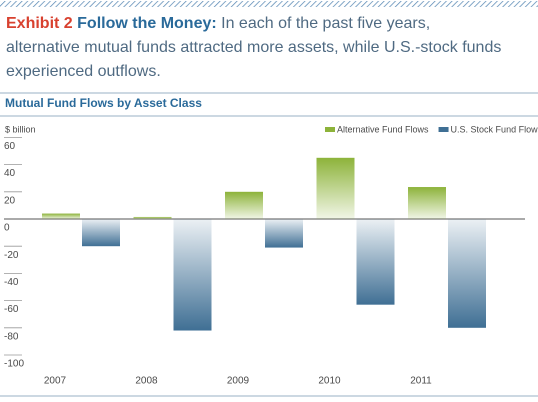 The width and height of the screenshot is (538, 402). What do you see at coordinates (103, 103) in the screenshot?
I see `chart-title: Mutual Fund Flows by Asset Class` at bounding box center [103, 103].